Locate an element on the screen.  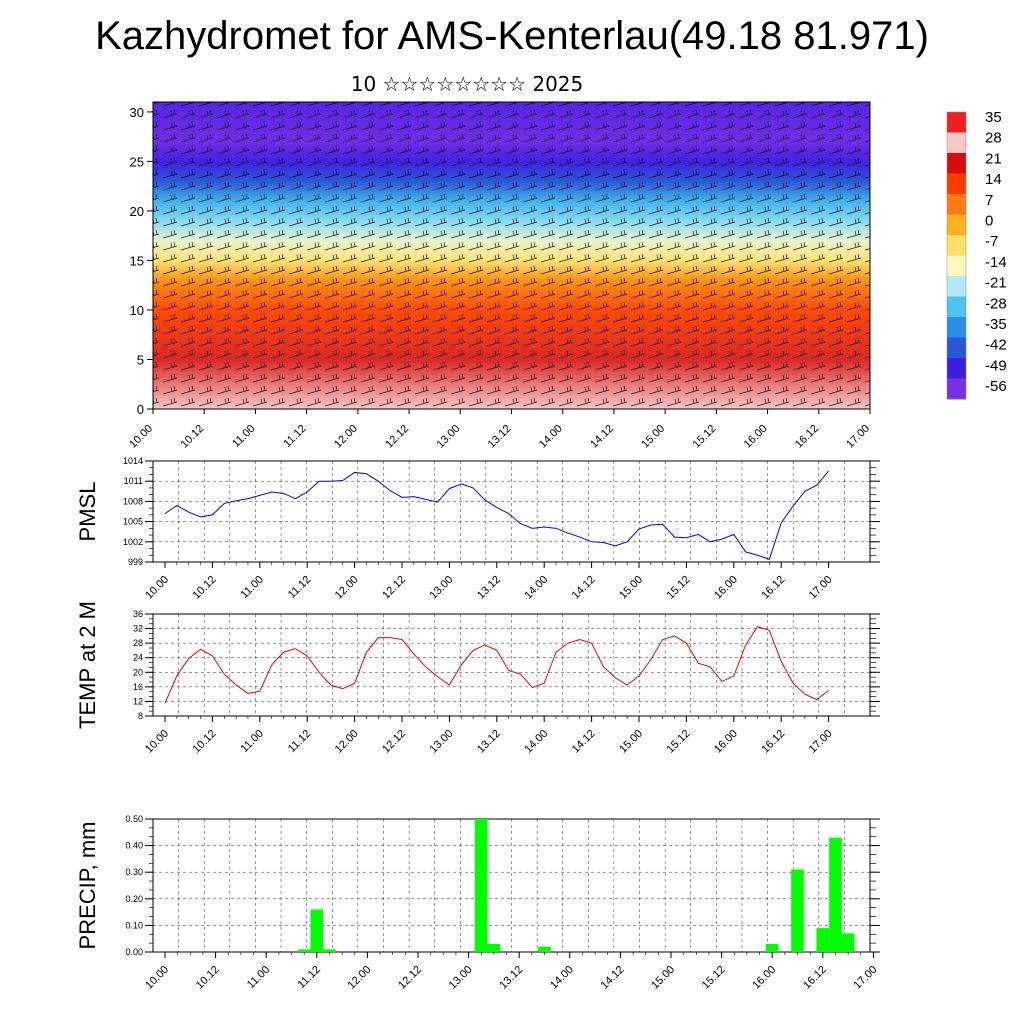
y-tick-label: 1011 is located at coordinates (133, 481).